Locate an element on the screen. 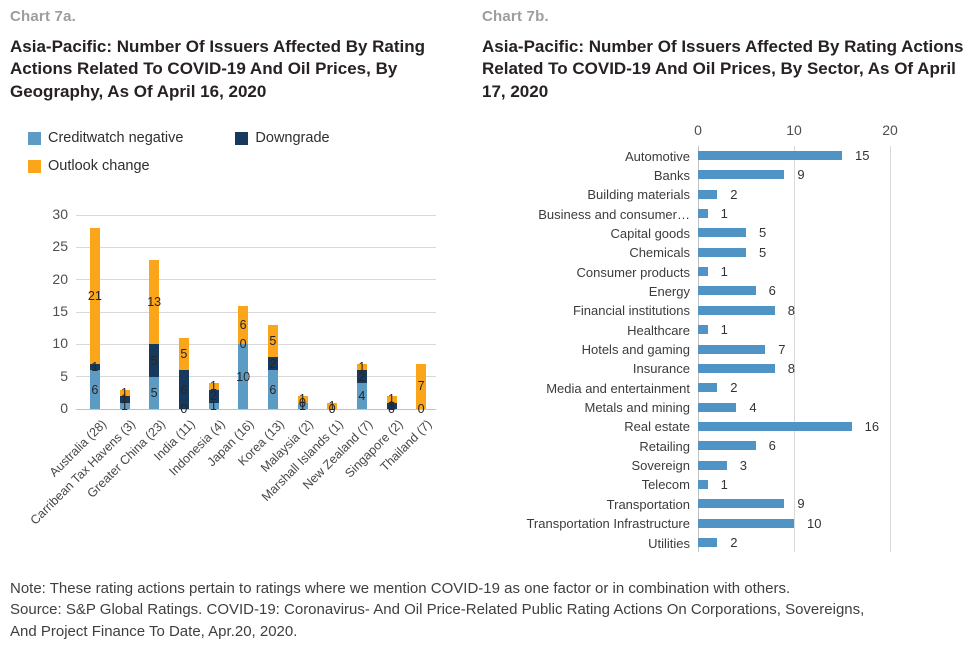 This screenshot has width=969, height=655. value-label: 9 is located at coordinates (801, 504).